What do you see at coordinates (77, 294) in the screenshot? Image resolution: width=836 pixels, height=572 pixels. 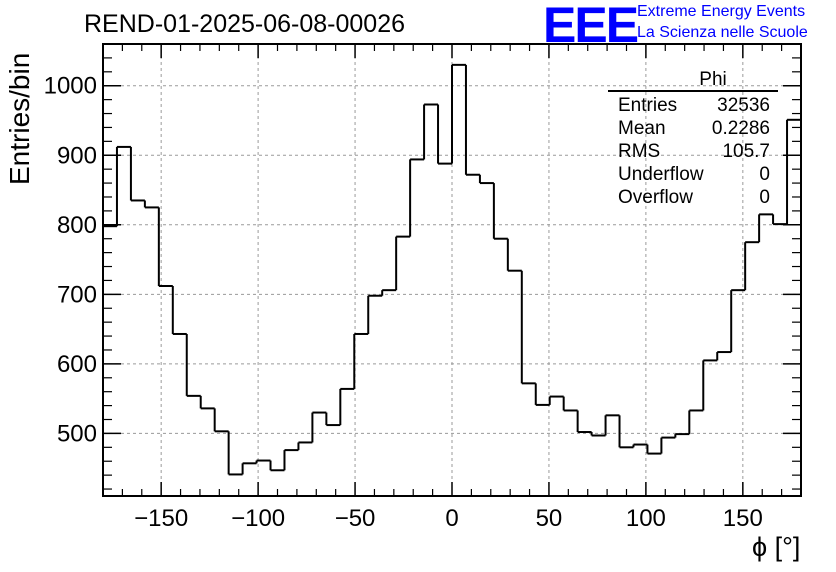 I see `y-tick-label: 700` at bounding box center [77, 294].